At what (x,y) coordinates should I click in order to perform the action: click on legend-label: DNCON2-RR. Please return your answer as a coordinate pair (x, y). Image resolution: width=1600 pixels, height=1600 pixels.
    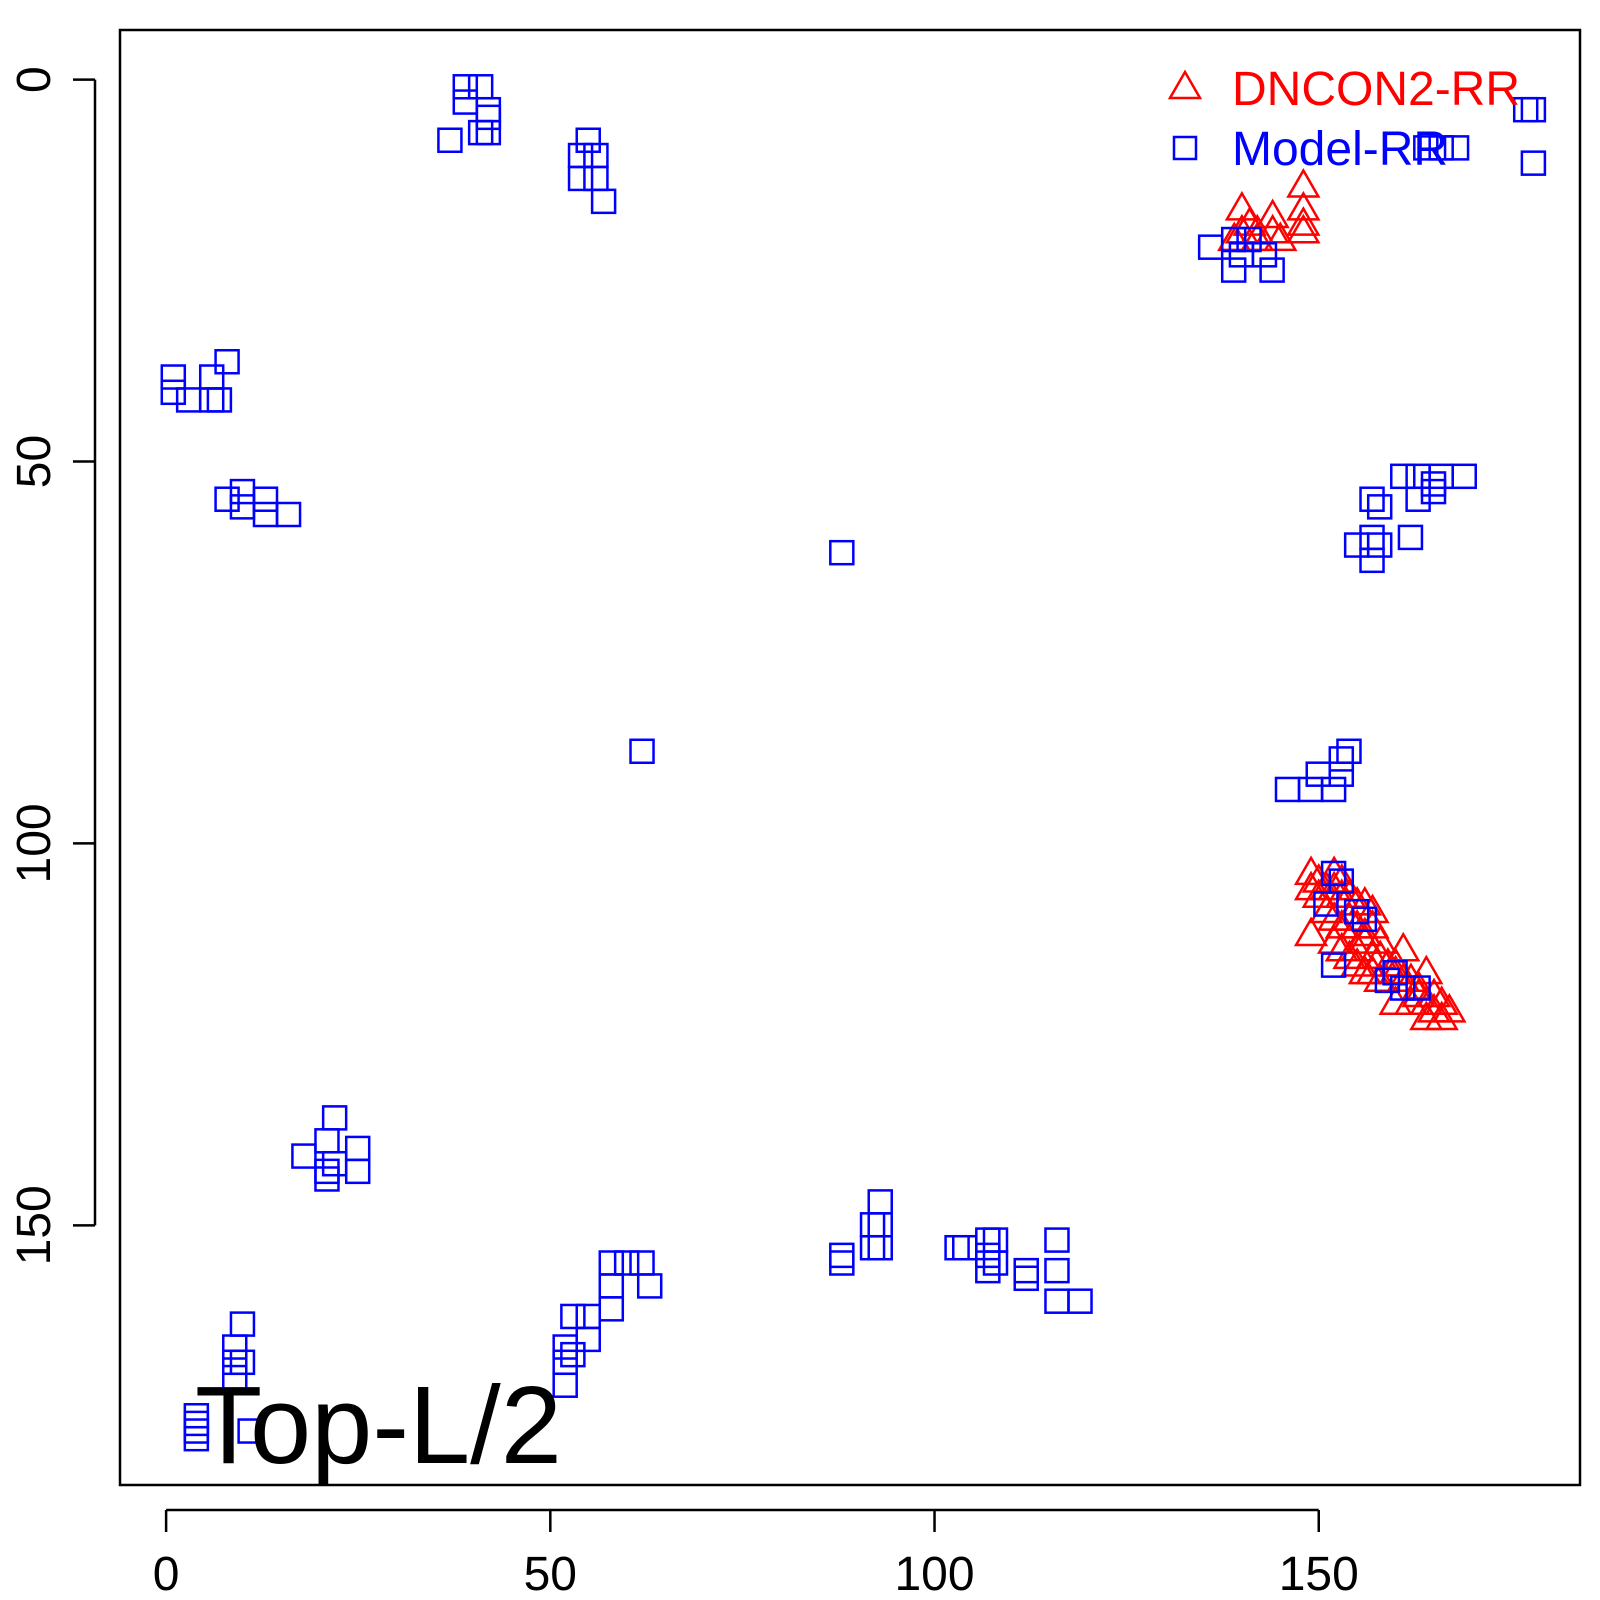
    Looking at the image, I should click on (1376, 89).